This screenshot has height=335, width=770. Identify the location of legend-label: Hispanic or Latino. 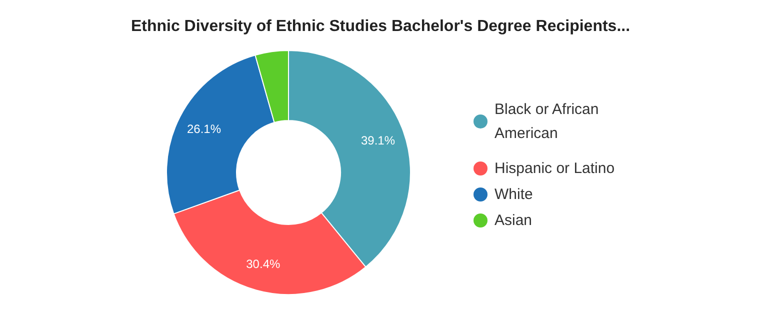
(554, 168).